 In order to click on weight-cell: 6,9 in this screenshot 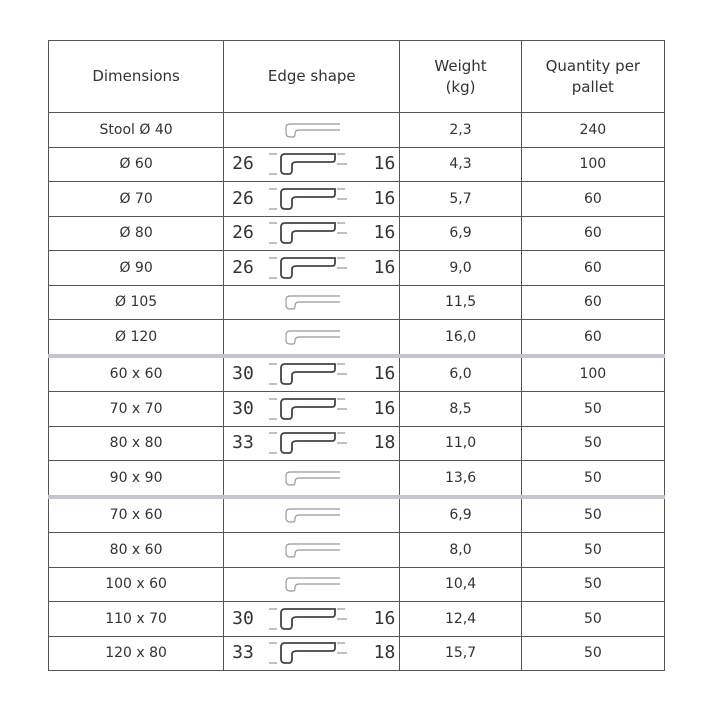, I will do `click(460, 513)`.